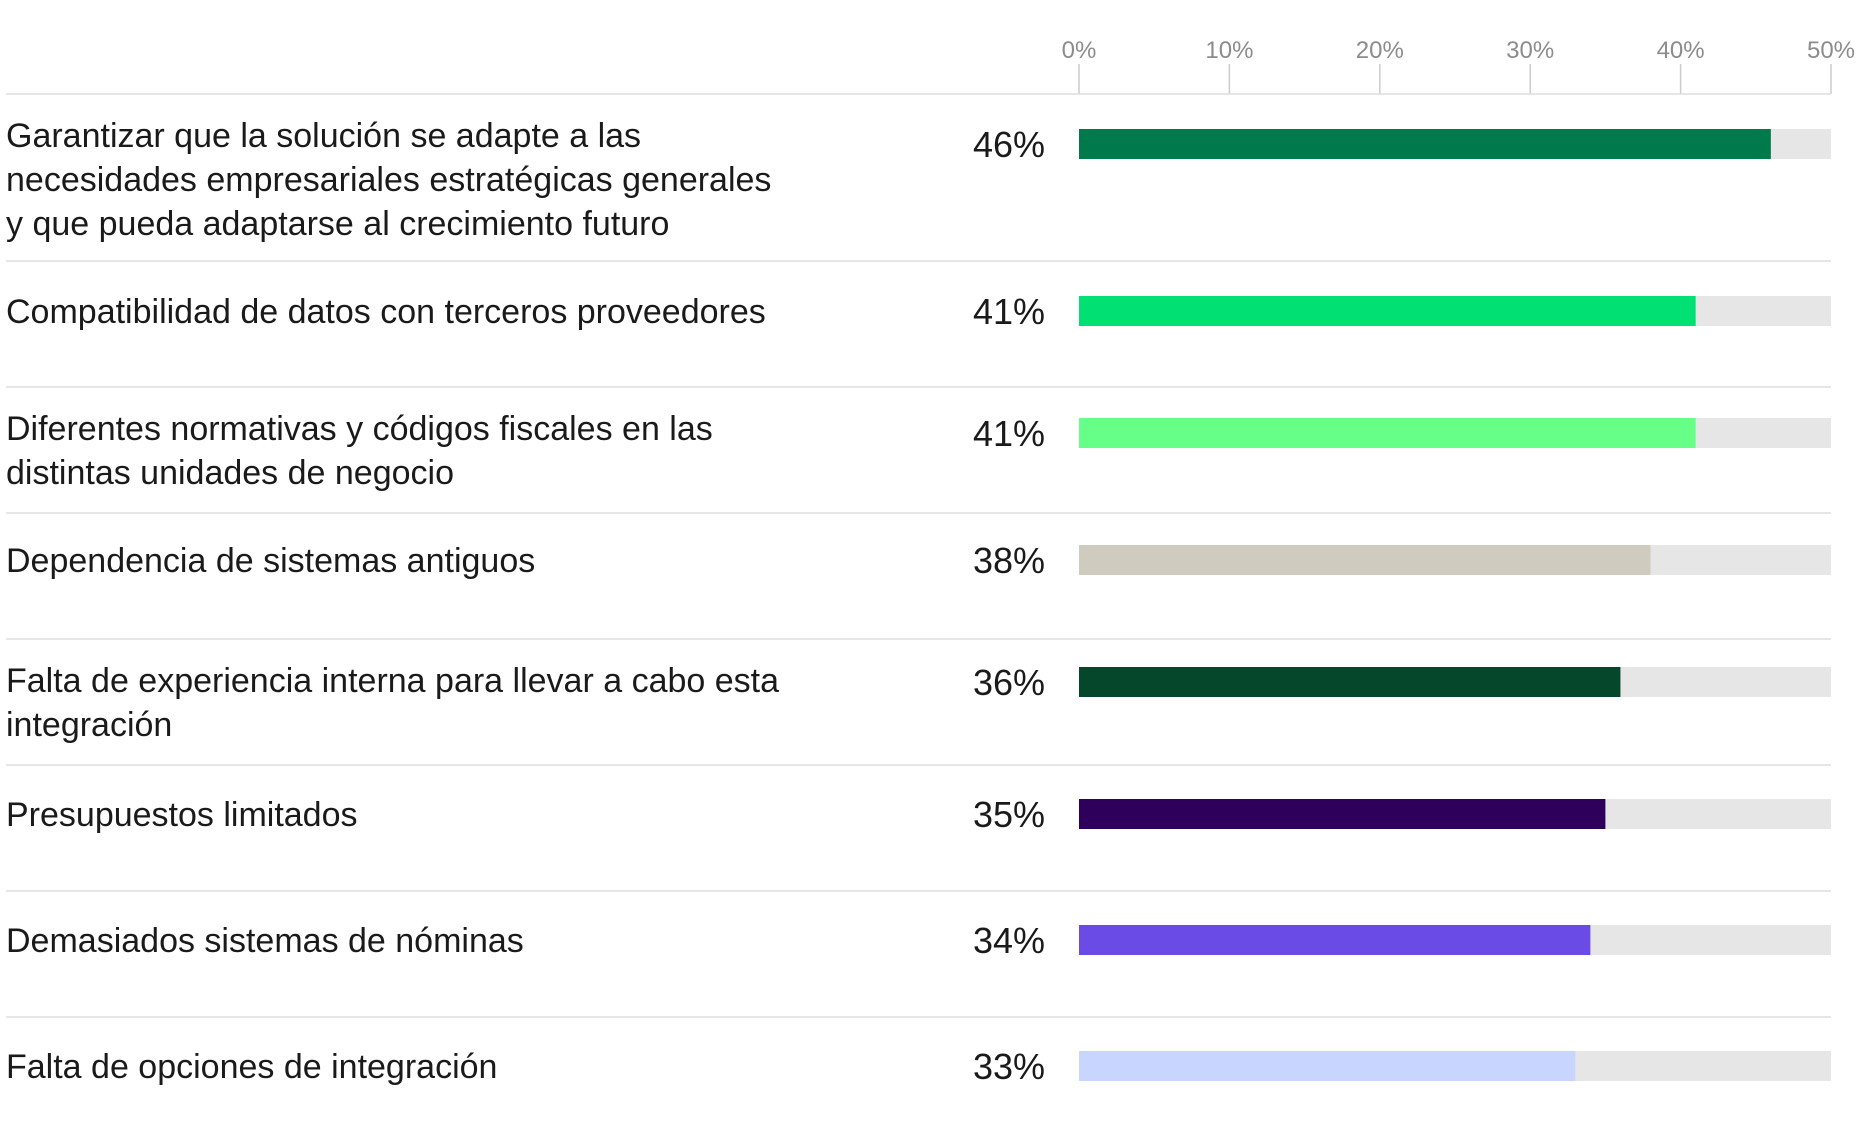 This screenshot has width=1863, height=1126. Describe the element at coordinates (918, 1066) in the screenshot. I see `bar-row: 33% Falta de opciones de integración` at that location.